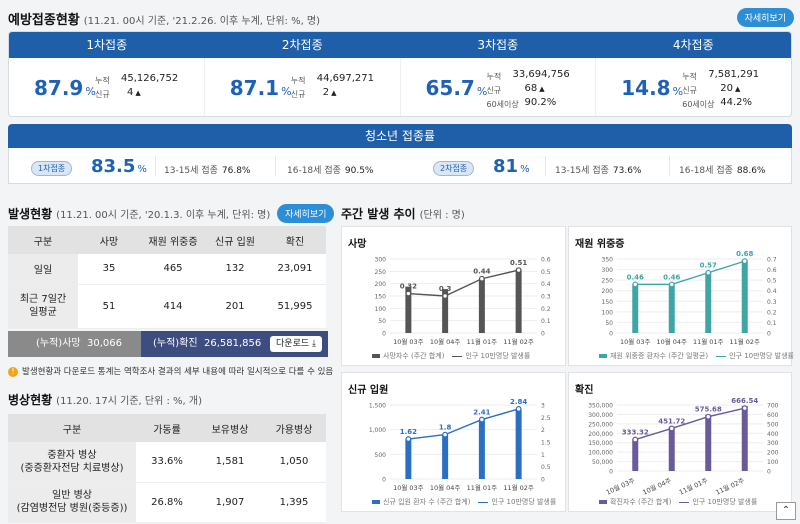  I want to click on y-tick-label: 1,500, so click(377, 406).